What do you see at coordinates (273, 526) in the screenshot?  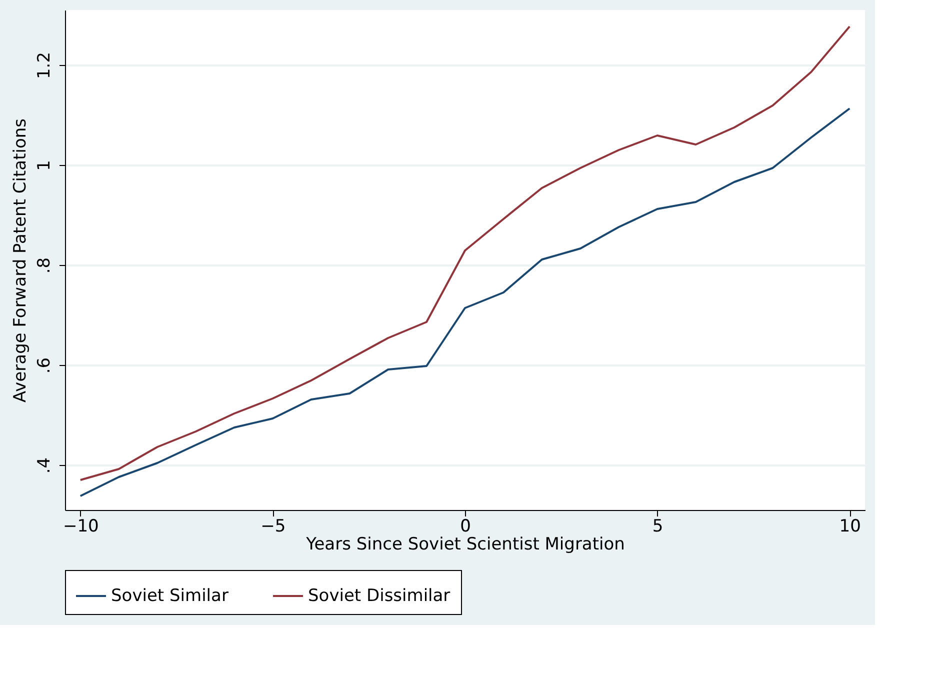 I see `x-tick-label: −5` at bounding box center [273, 526].